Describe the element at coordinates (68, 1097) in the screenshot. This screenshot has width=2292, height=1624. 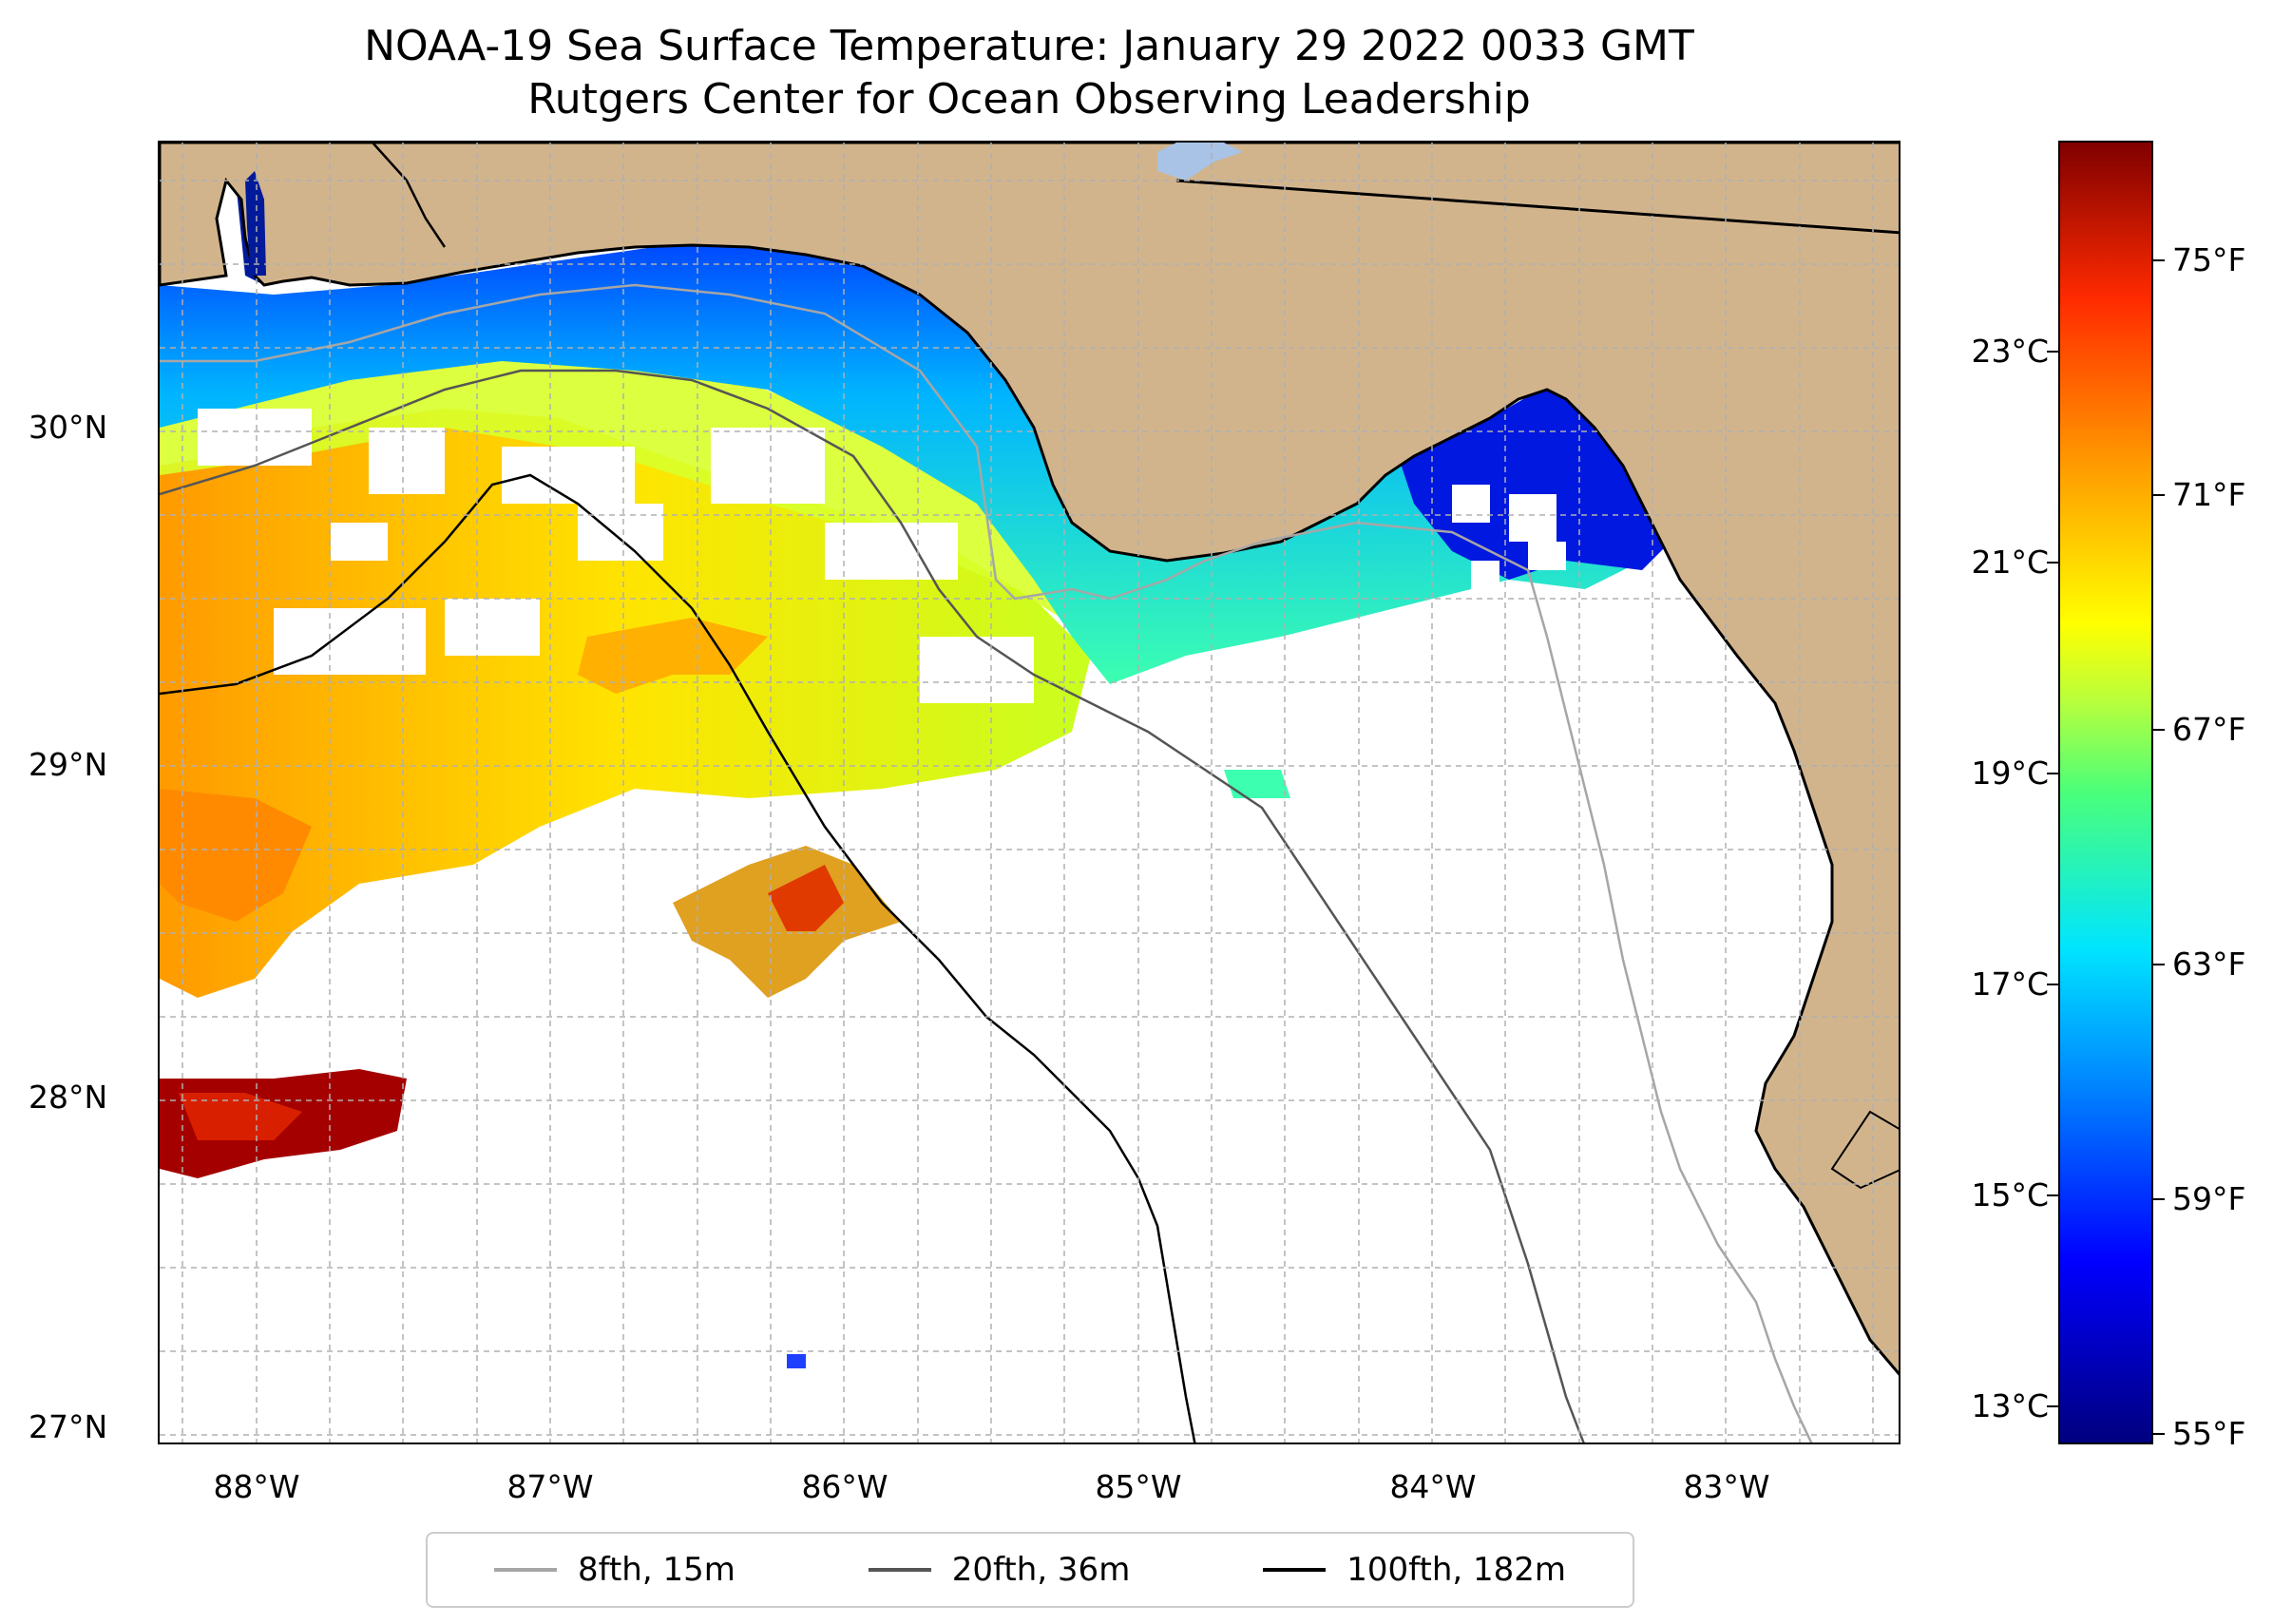
I see `lat-label-28: 28°N` at that location.